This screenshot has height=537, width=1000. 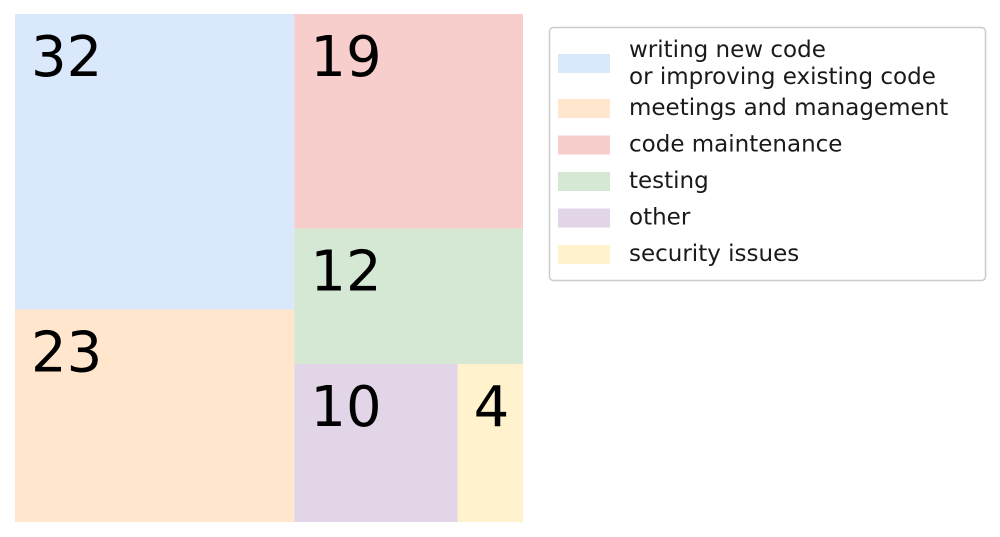 I want to click on treemap-tile-value: 12, so click(x=345, y=271).